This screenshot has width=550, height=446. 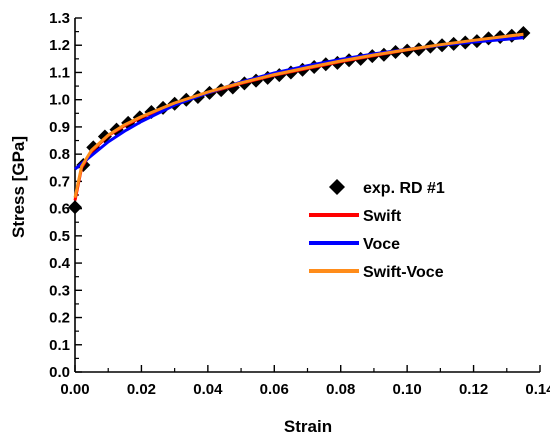 I want to click on y-tick-label: 0.6, so click(x=59, y=209).